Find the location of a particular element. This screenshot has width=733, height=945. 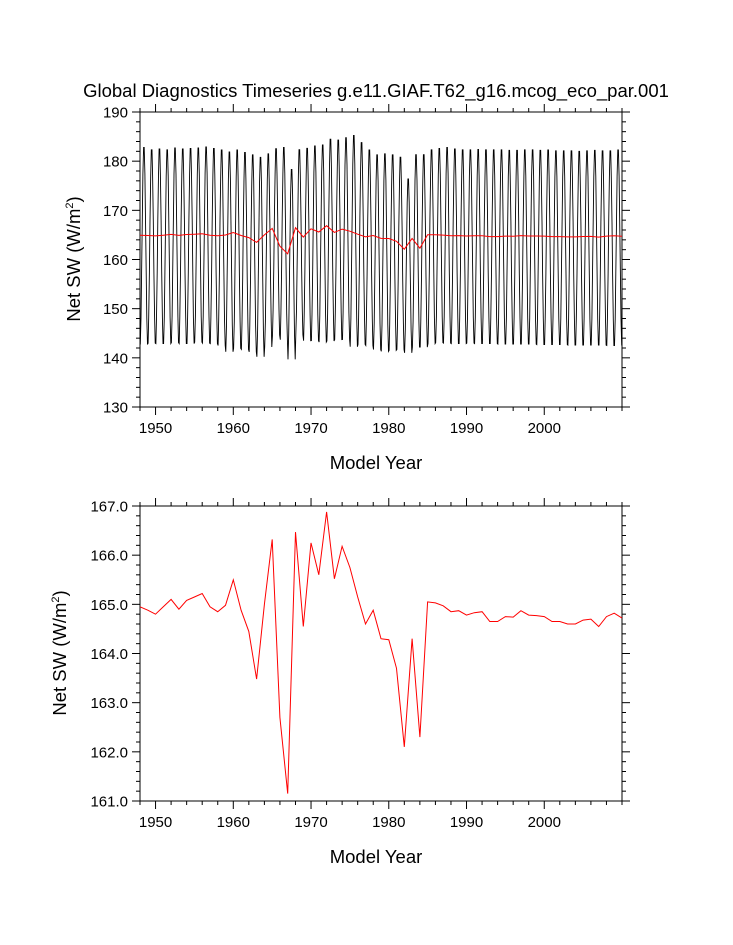

y-tick-label: 162.0 is located at coordinates (109, 752).